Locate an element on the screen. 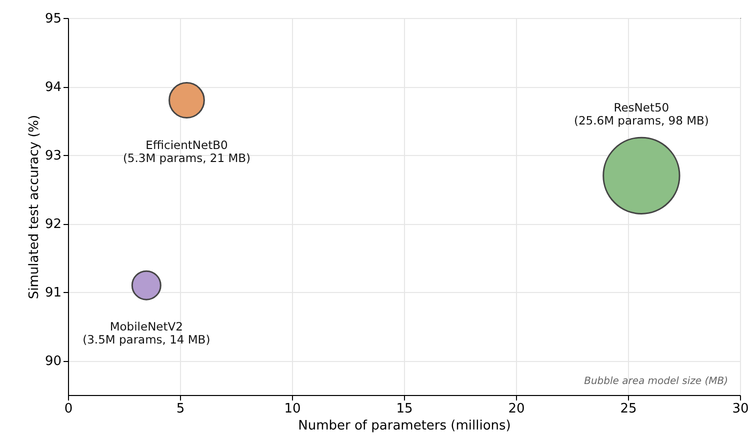  x-tick-label: 0 is located at coordinates (68, 409).